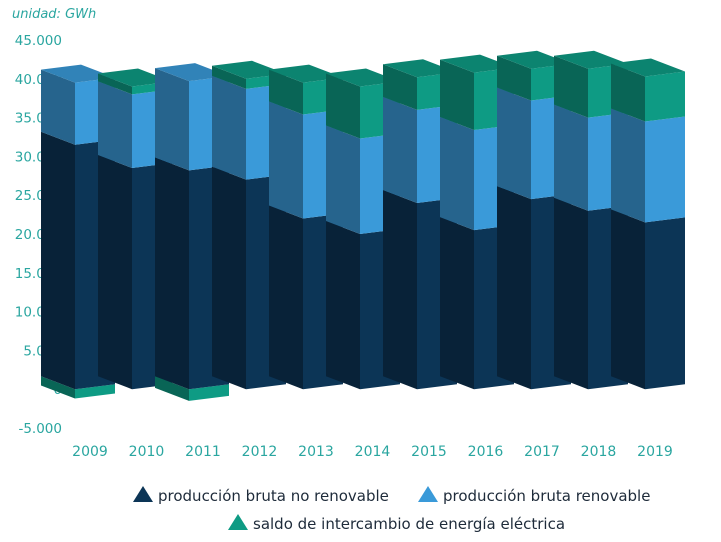  I want to click on unit-label: unidad: GWh, so click(54, 14).